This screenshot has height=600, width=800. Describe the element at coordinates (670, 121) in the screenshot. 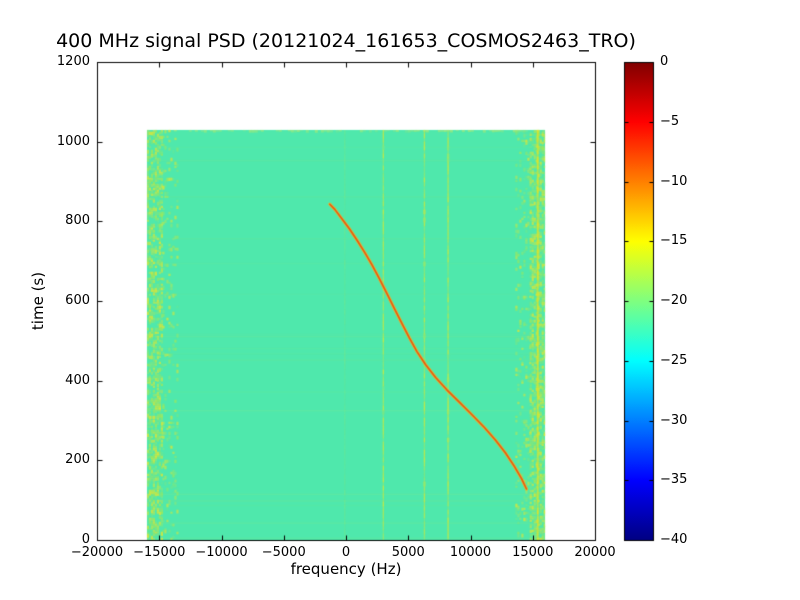

I see `colorbar-tick-label: −5` at that location.